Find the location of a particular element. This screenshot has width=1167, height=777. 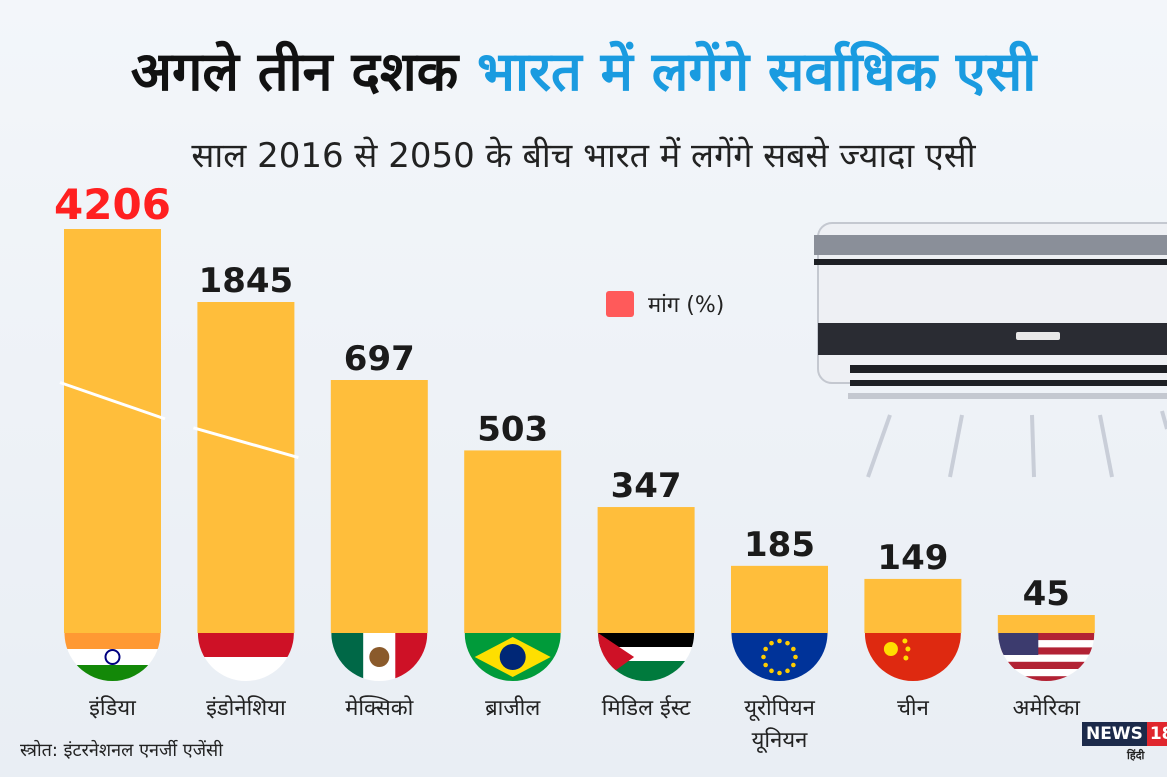

category-label: चीन is located at coordinates (913, 708).